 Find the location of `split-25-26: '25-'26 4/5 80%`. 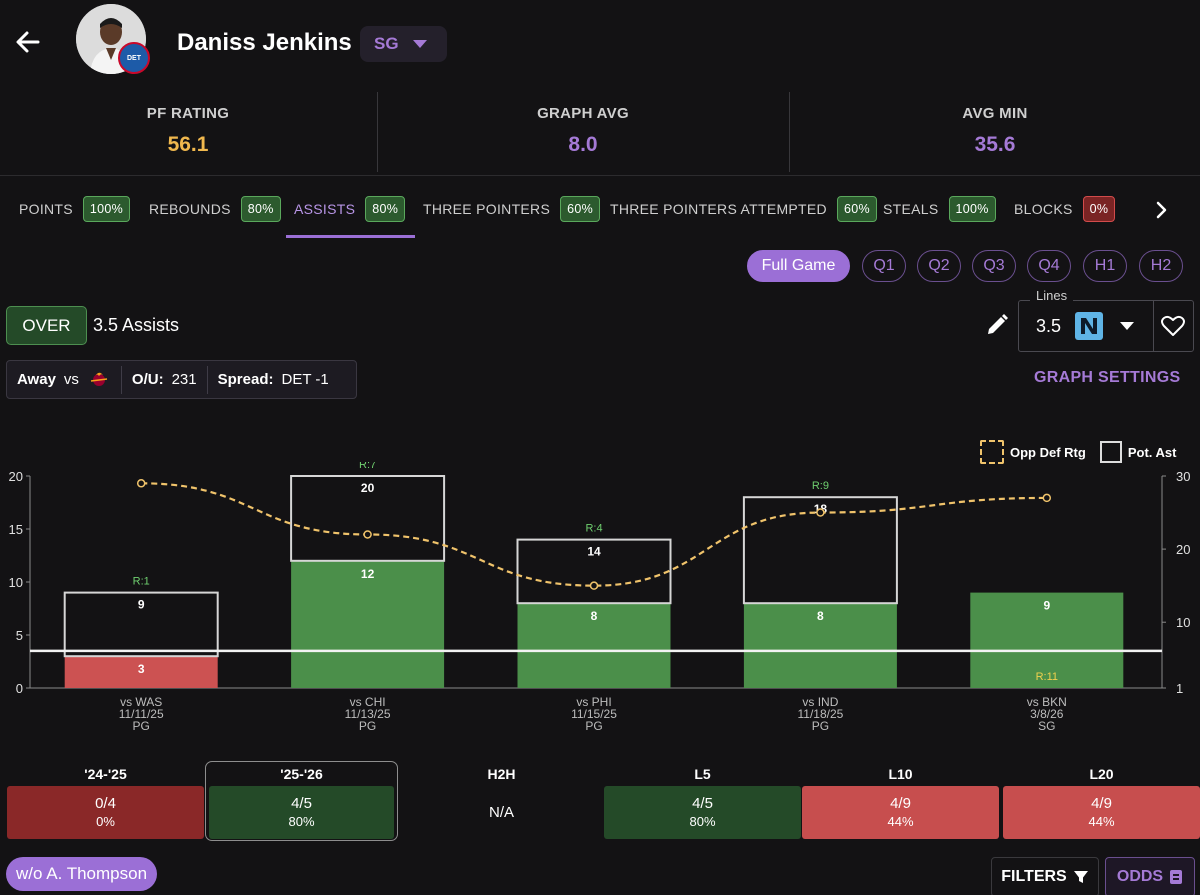

split-25-26: '25-'26 4/5 80% is located at coordinates (301, 800).